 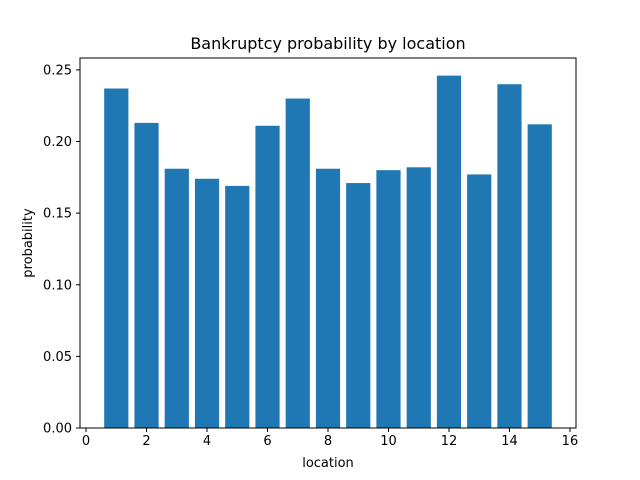 I want to click on x-tick-label: 6, so click(x=267, y=441).